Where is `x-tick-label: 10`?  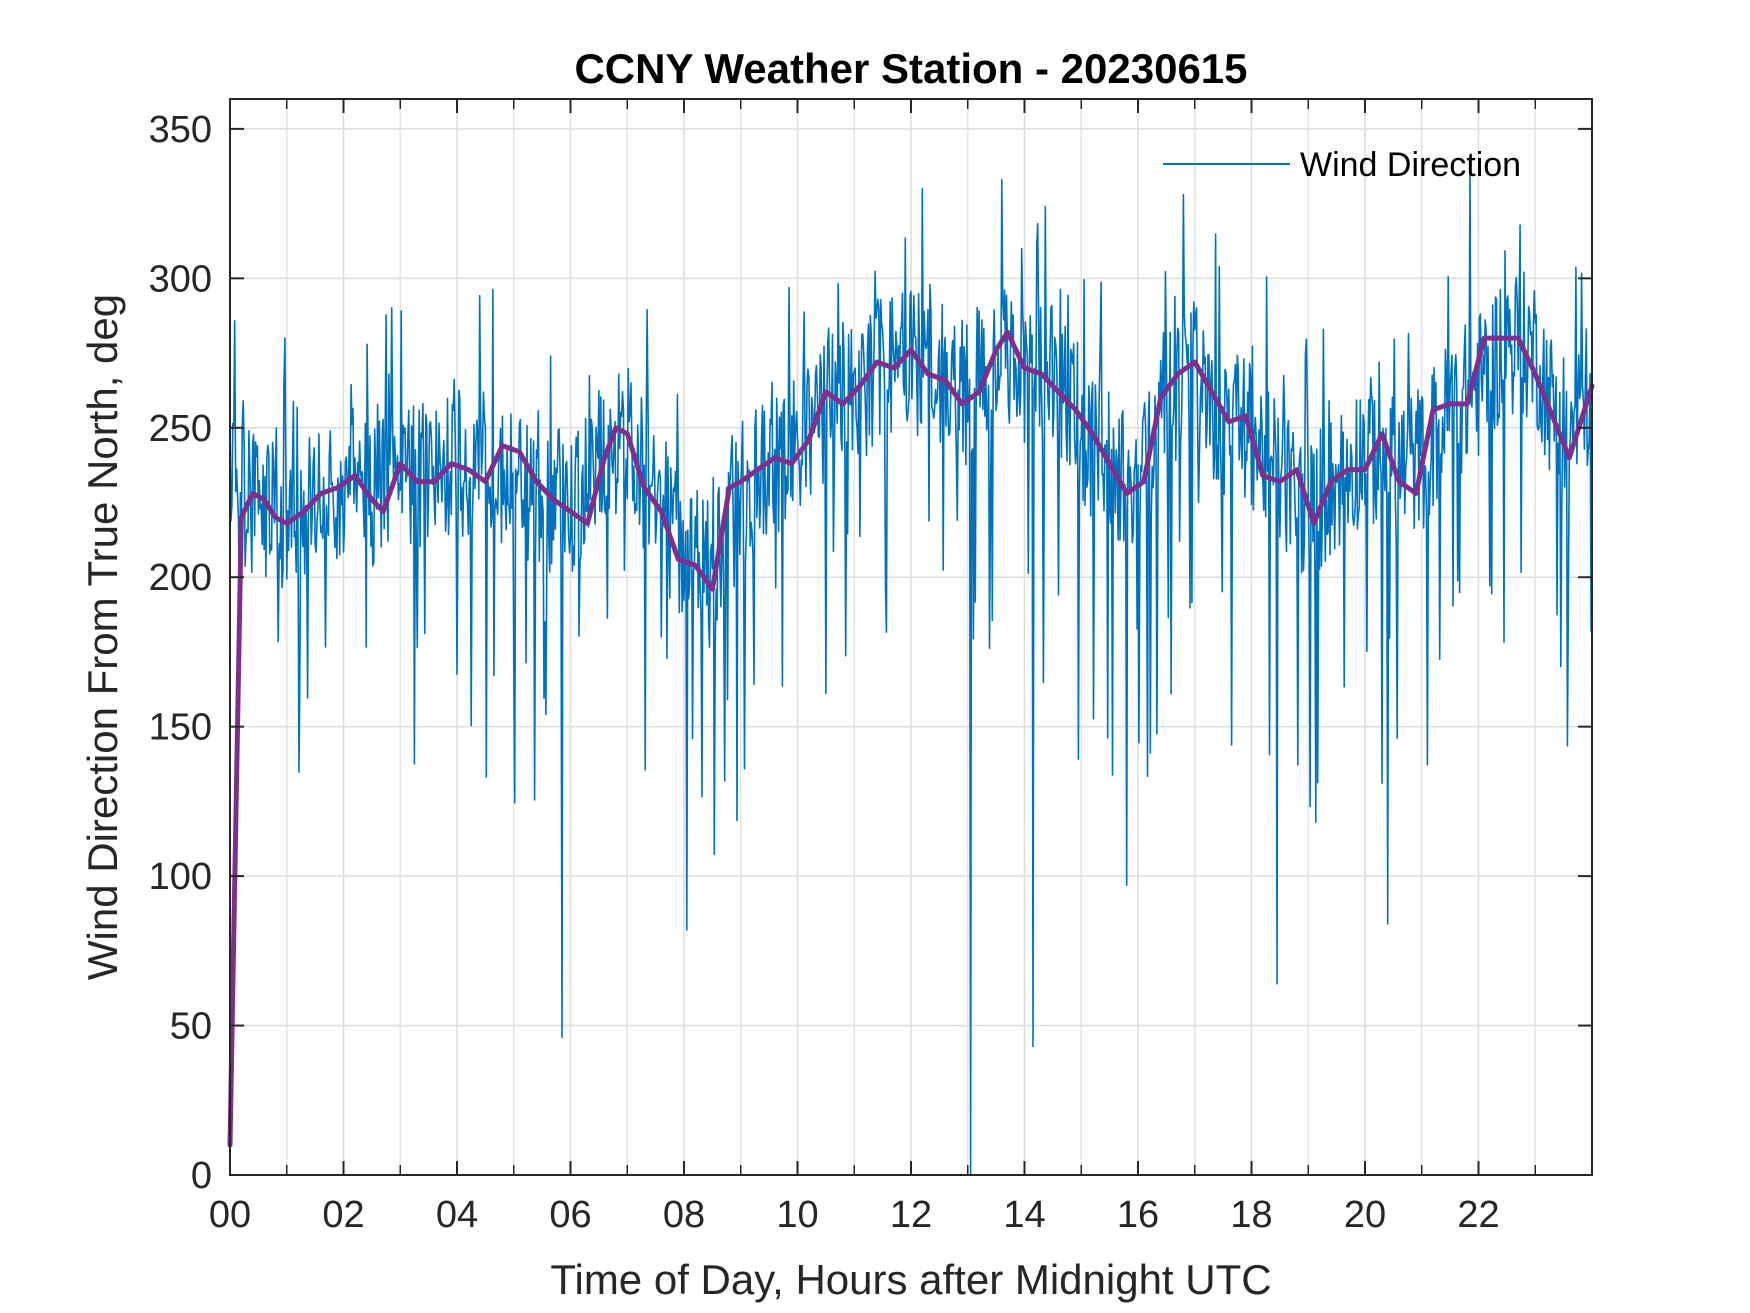 x-tick-label: 10 is located at coordinates (797, 1215).